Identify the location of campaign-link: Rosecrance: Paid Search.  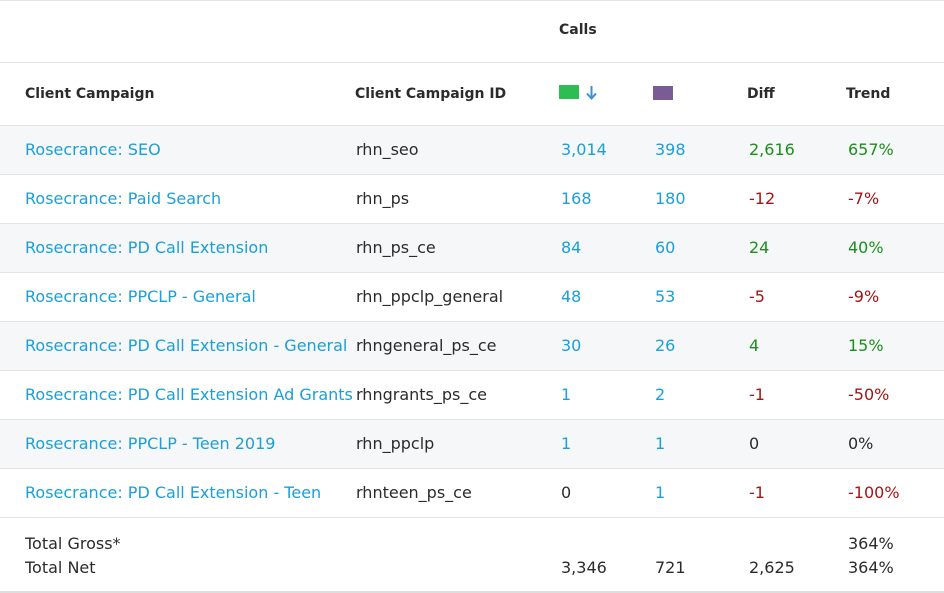
(123, 198).